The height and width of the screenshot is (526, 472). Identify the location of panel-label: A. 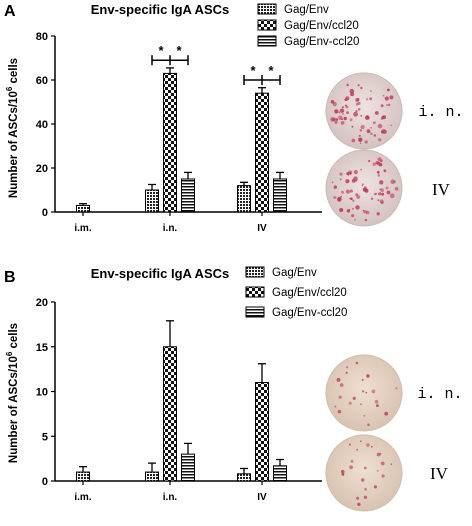
(10, 11).